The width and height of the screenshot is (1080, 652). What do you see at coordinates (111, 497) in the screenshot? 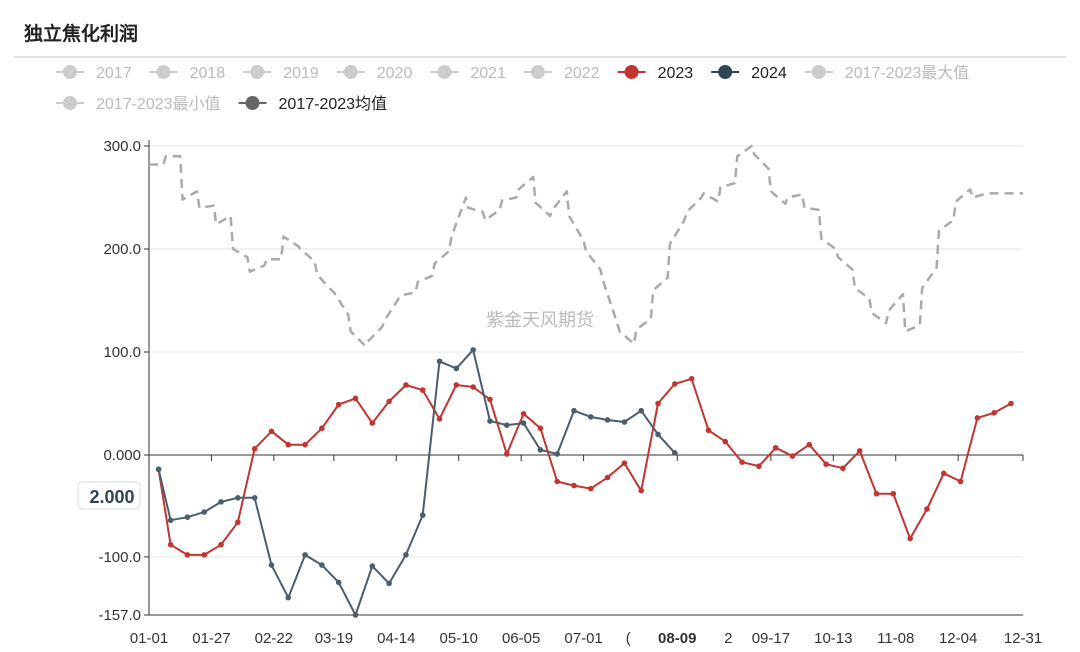
I see `axis-pointer-y-label: 2.000` at bounding box center [111, 497].